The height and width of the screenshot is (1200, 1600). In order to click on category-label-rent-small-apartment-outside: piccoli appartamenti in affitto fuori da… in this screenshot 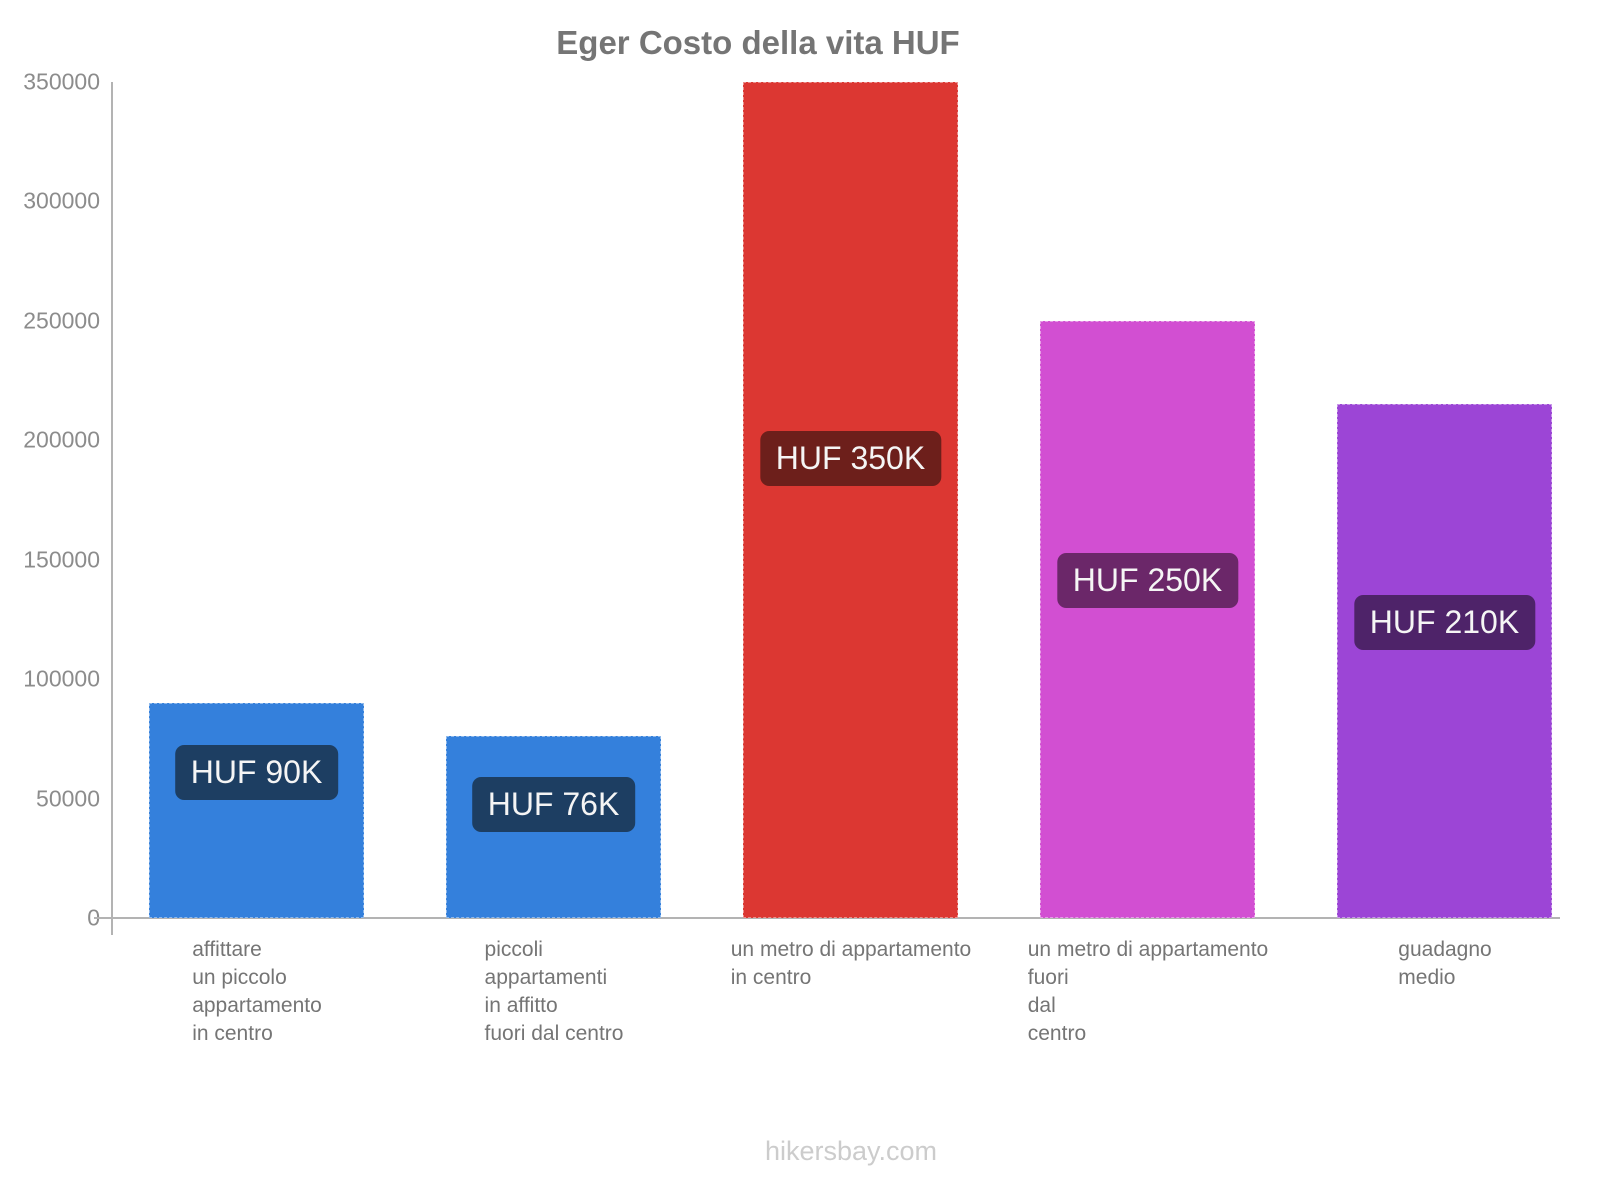, I will do `click(554, 991)`.